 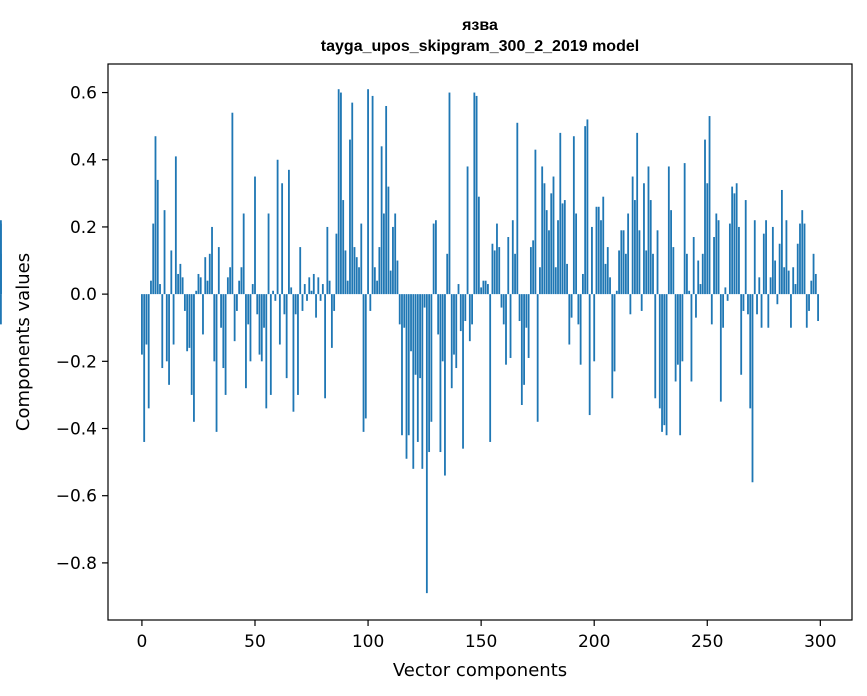 I want to click on y-tick-label: −0.2, so click(x=76, y=362).